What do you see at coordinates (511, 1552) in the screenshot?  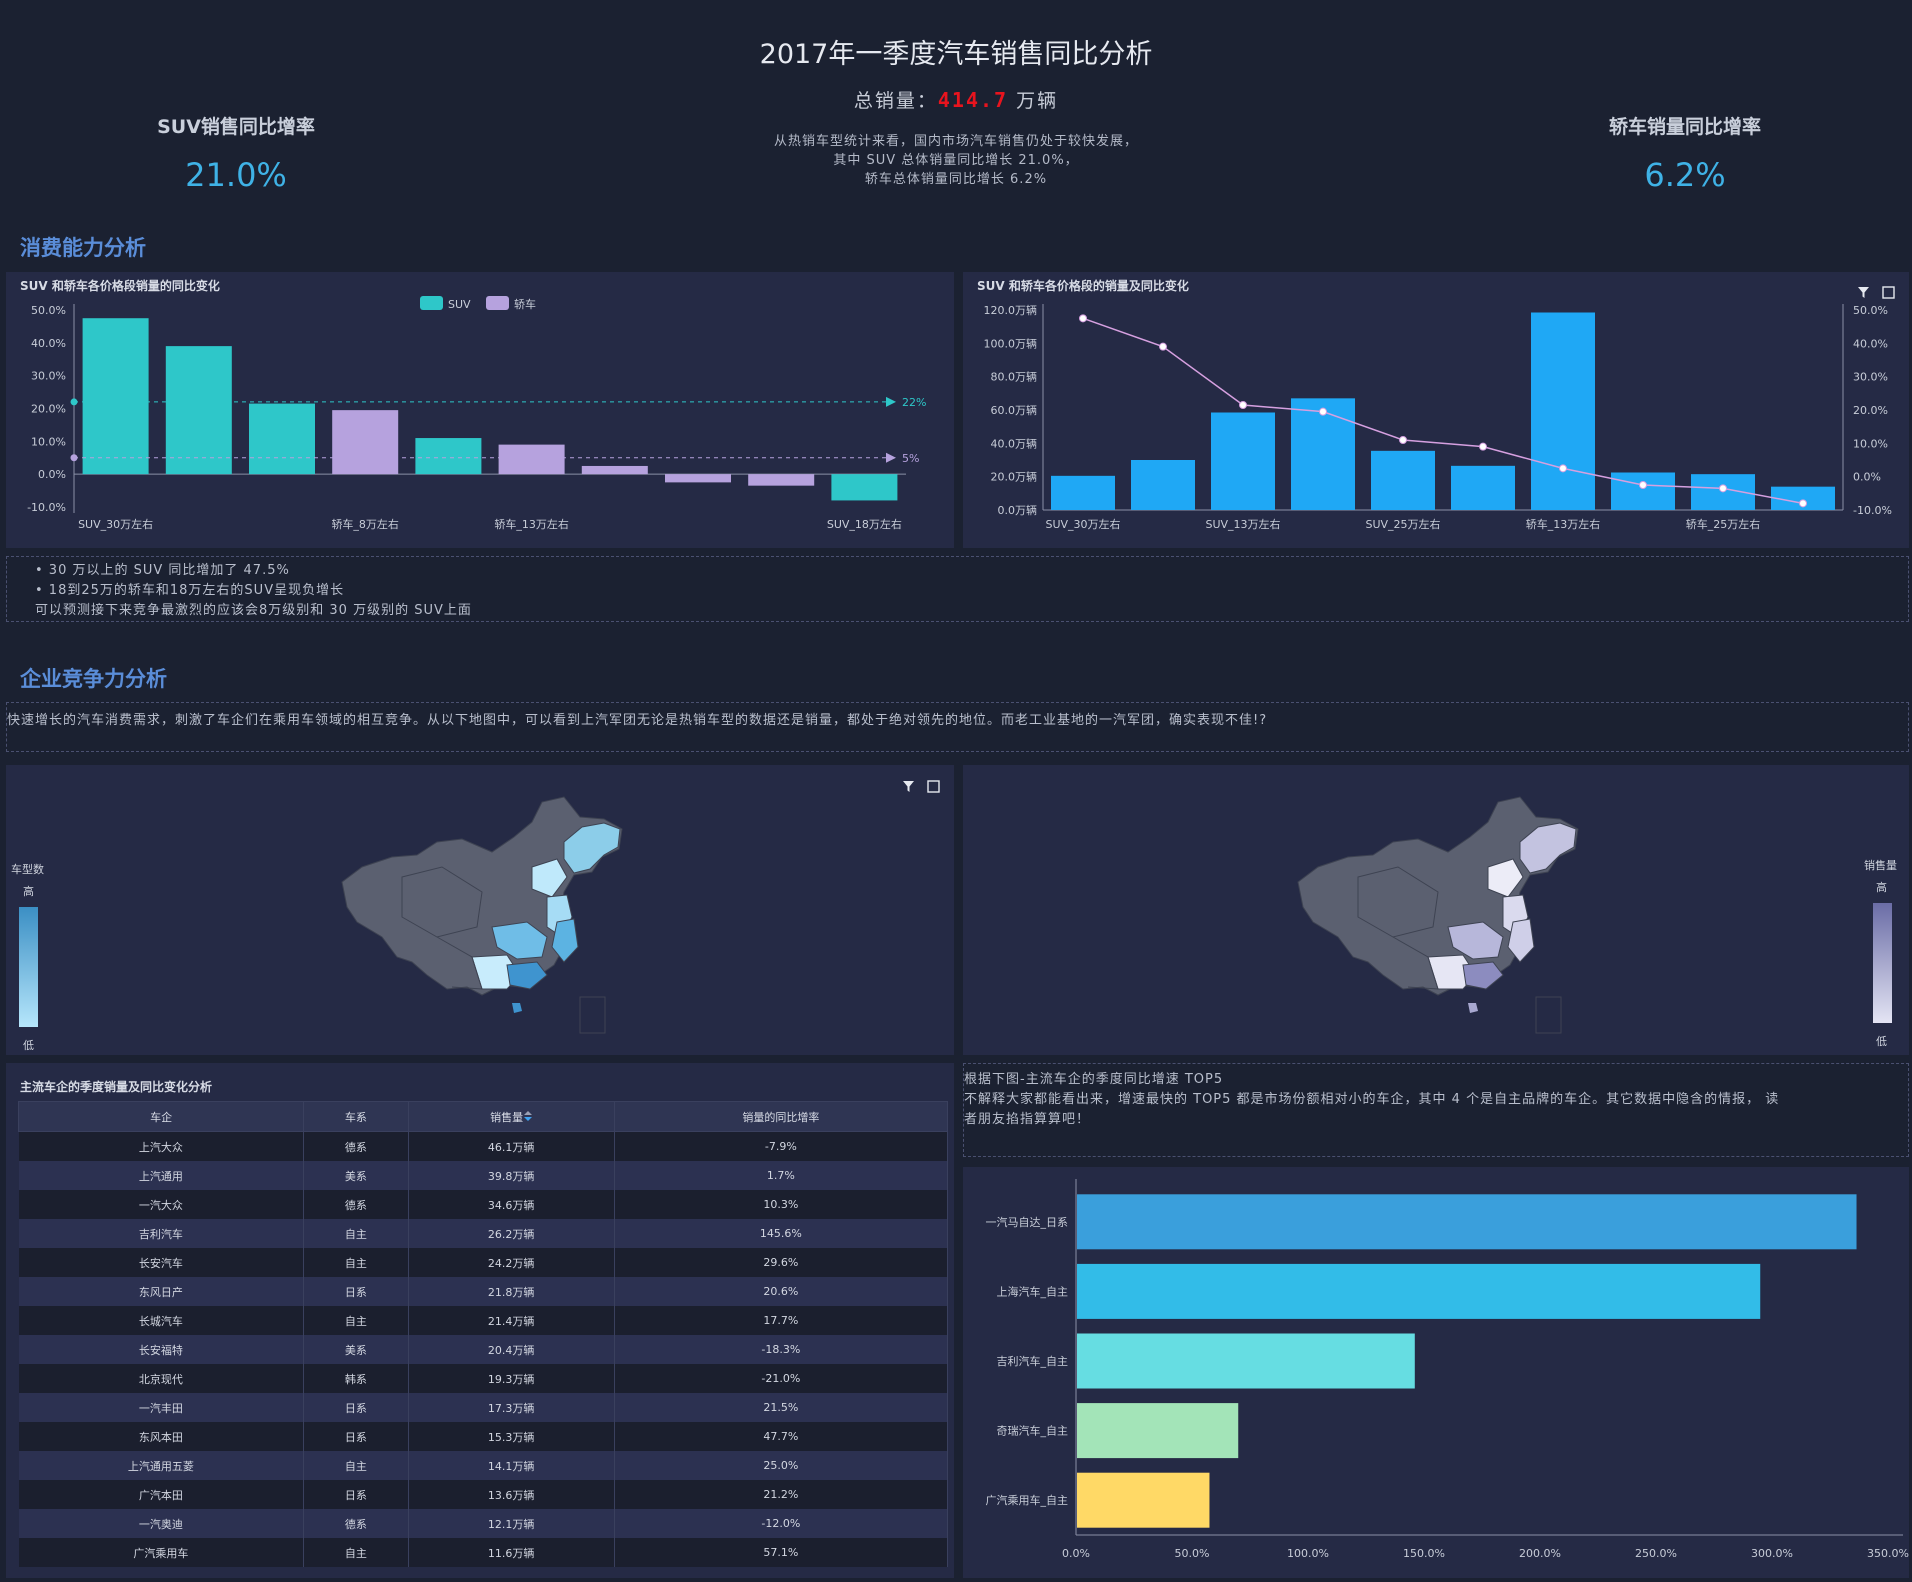 I see `cell-sales: 11.6万辆` at bounding box center [511, 1552].